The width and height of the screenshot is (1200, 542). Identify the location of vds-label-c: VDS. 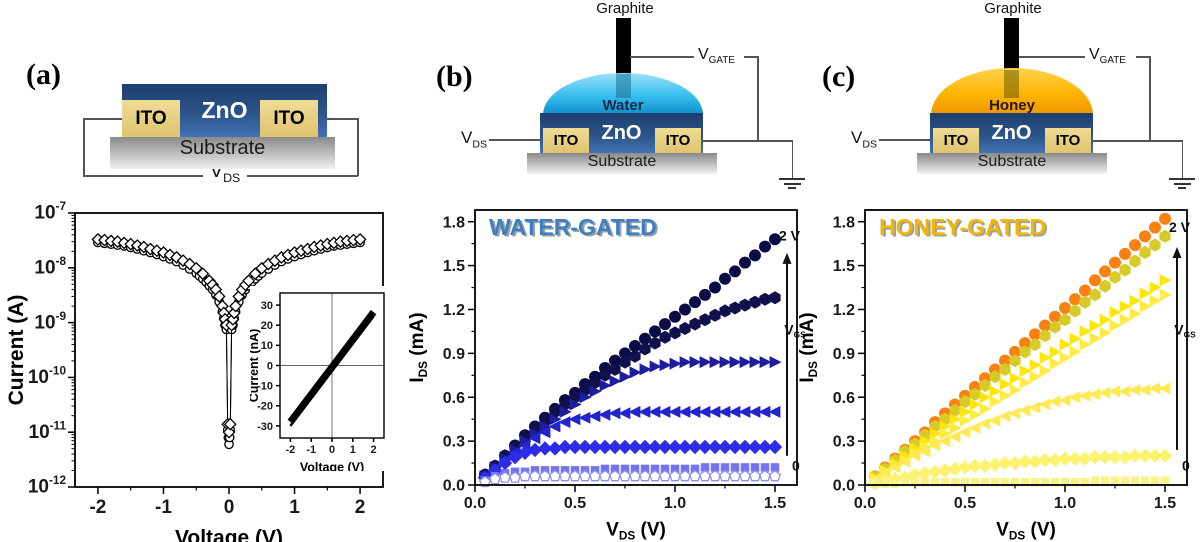
(857, 139).